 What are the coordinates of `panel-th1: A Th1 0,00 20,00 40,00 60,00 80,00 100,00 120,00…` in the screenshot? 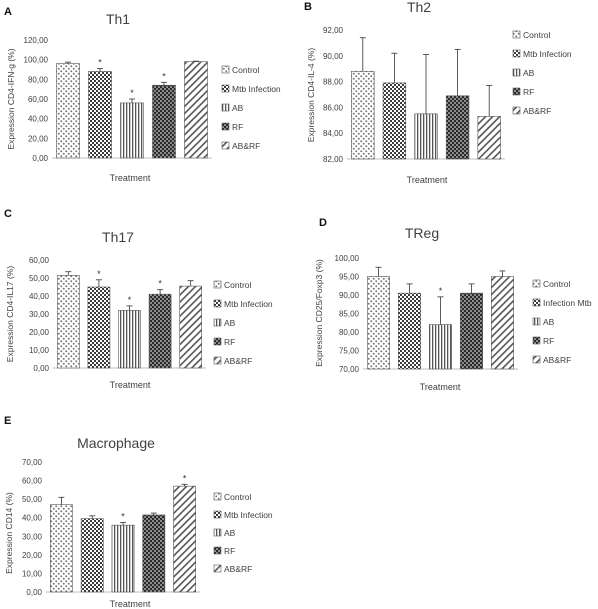 It's located at (142, 94).